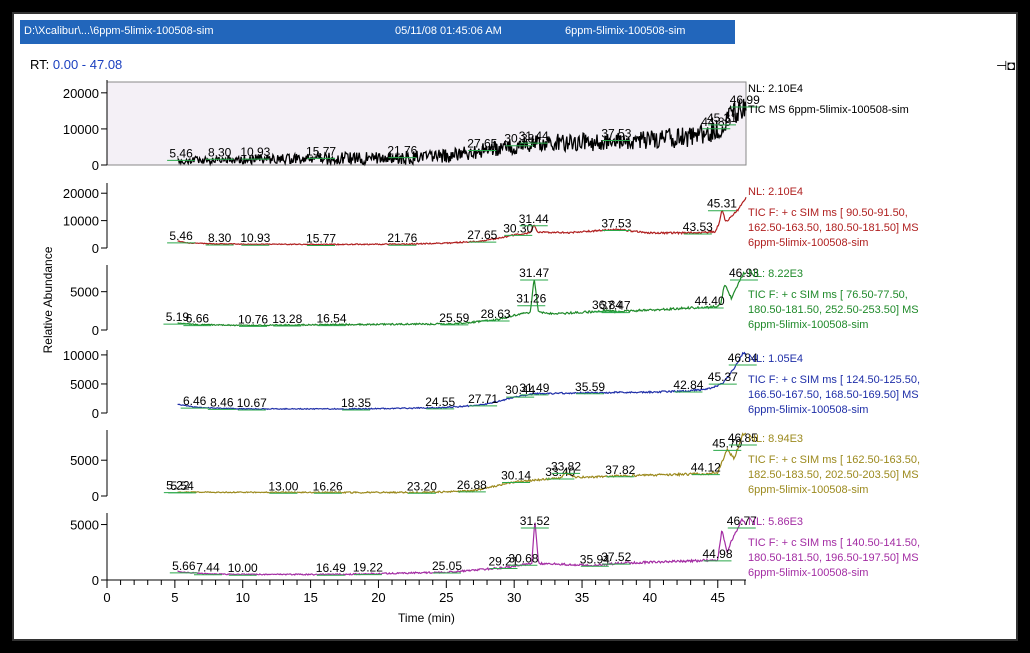 This screenshot has height=653, width=1030. Describe the element at coordinates (119, 31) in the screenshot. I see `header-path: D:\Xcalibur\...\6ppm-5limix-100508-sim` at that location.